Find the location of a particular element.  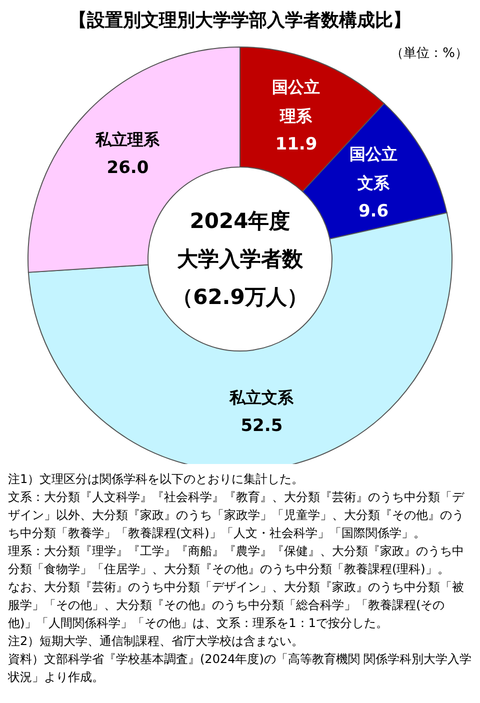

text: 注1）文理区分は関係学科を以下のとおりに集計した。 is located at coordinates (156, 479).